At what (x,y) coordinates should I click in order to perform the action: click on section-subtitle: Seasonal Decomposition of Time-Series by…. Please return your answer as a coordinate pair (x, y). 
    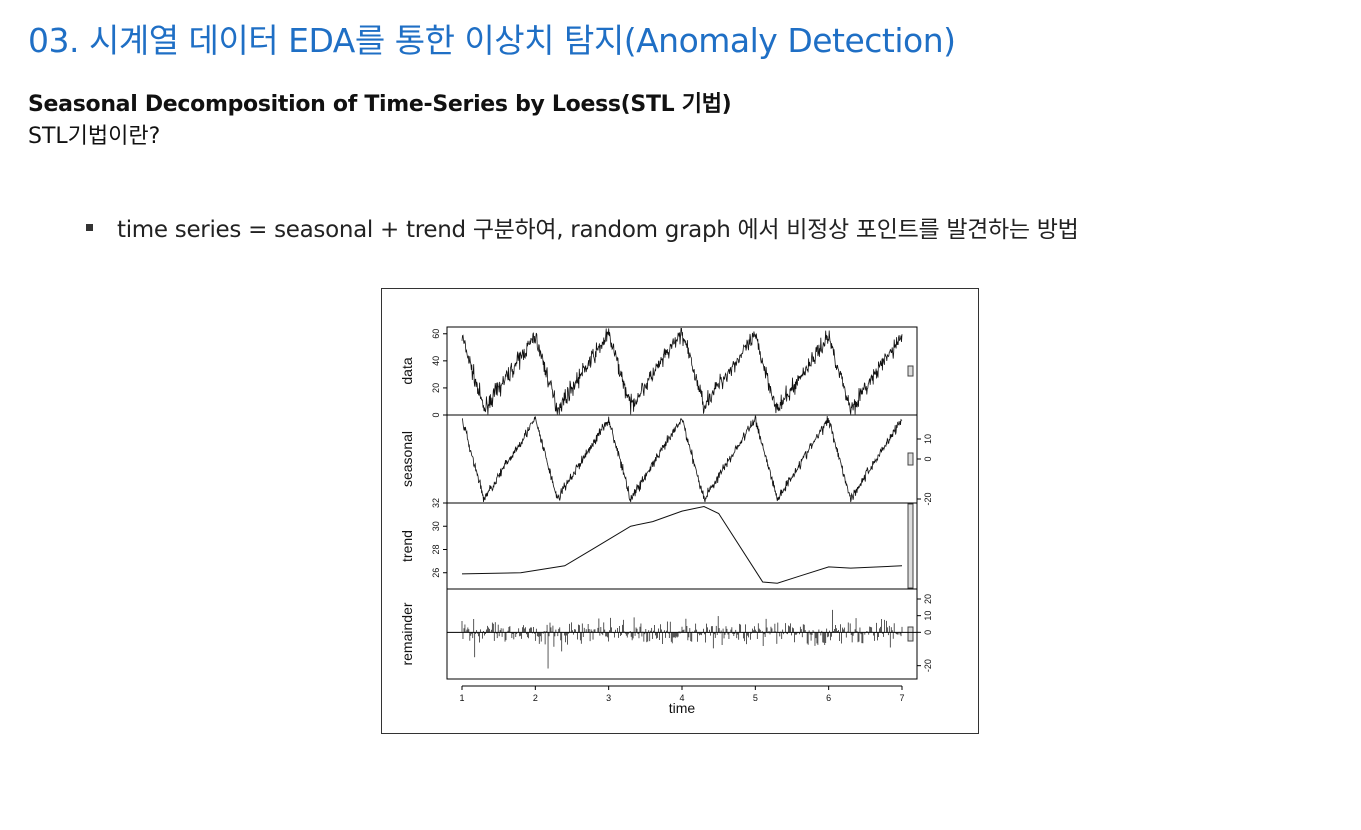
    Looking at the image, I should click on (380, 104).